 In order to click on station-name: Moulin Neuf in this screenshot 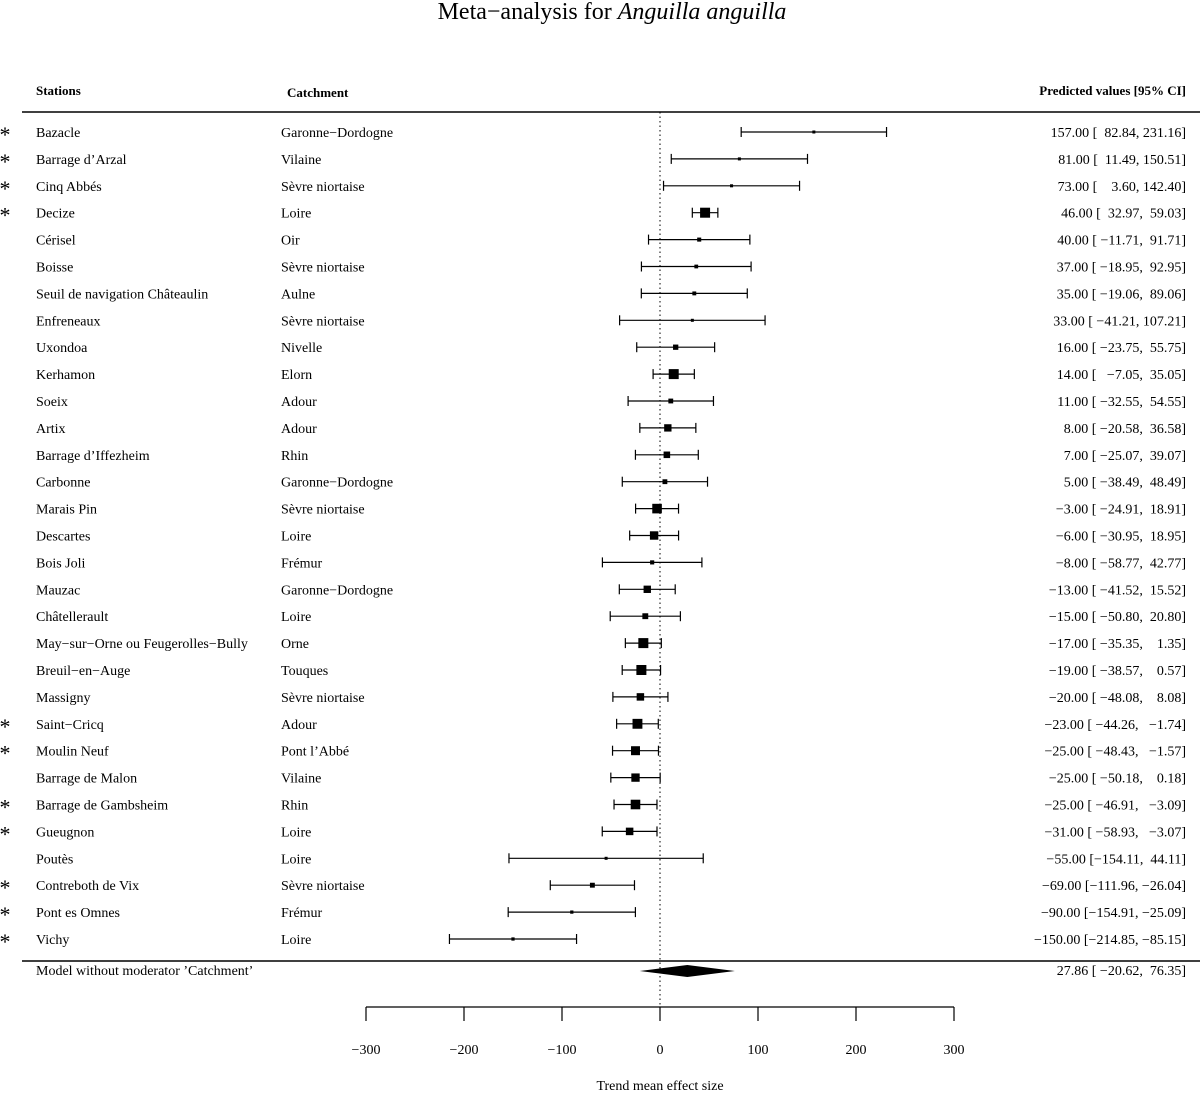, I will do `click(72, 752)`.